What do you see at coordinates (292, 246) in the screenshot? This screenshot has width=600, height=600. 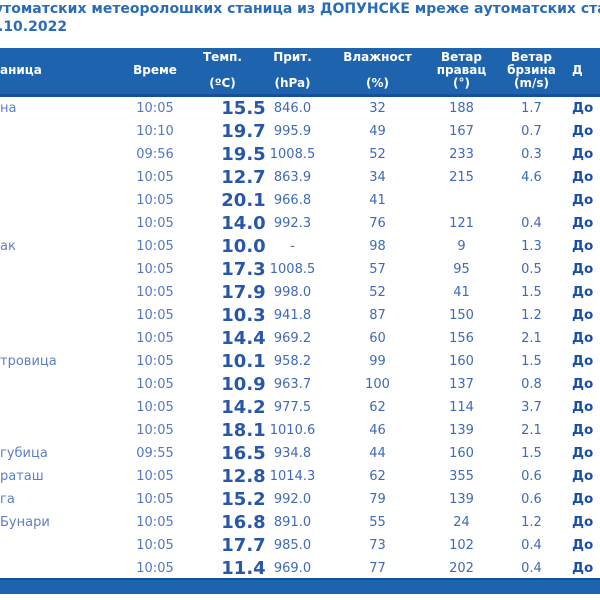 I see `pressure-cell: -` at bounding box center [292, 246].